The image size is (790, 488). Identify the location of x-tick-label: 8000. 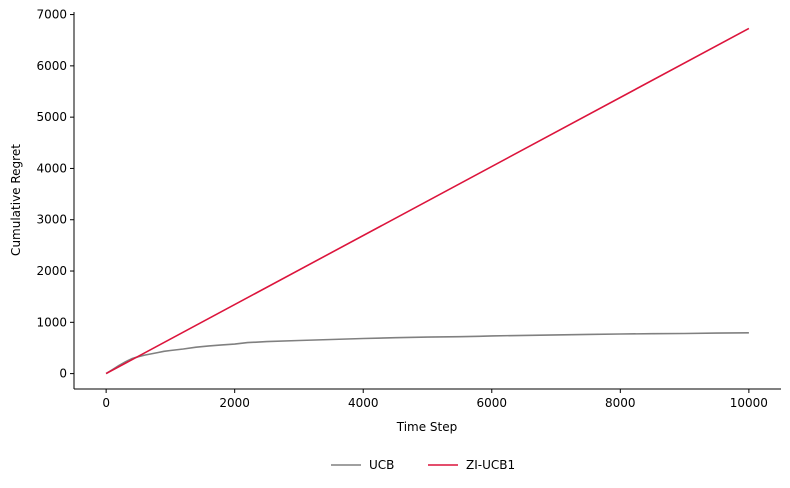
(620, 403).